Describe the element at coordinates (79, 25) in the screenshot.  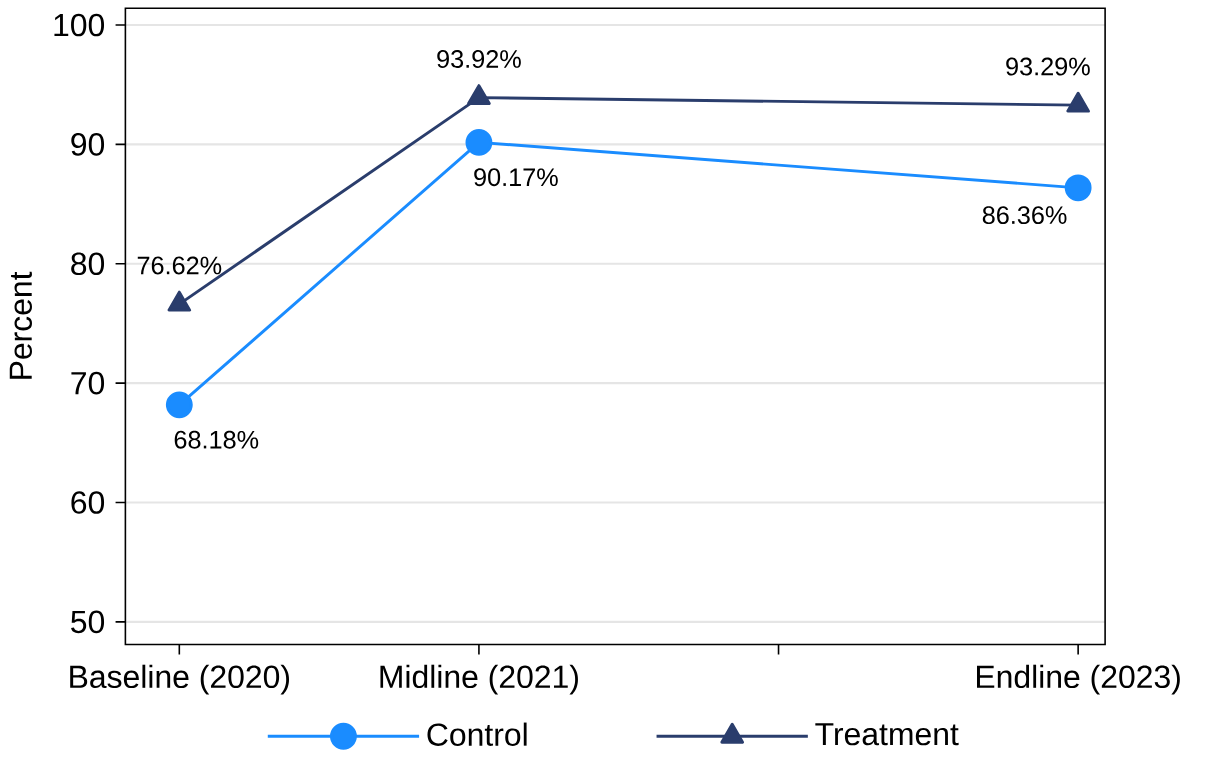
I see `y-tick-label: 100` at that location.